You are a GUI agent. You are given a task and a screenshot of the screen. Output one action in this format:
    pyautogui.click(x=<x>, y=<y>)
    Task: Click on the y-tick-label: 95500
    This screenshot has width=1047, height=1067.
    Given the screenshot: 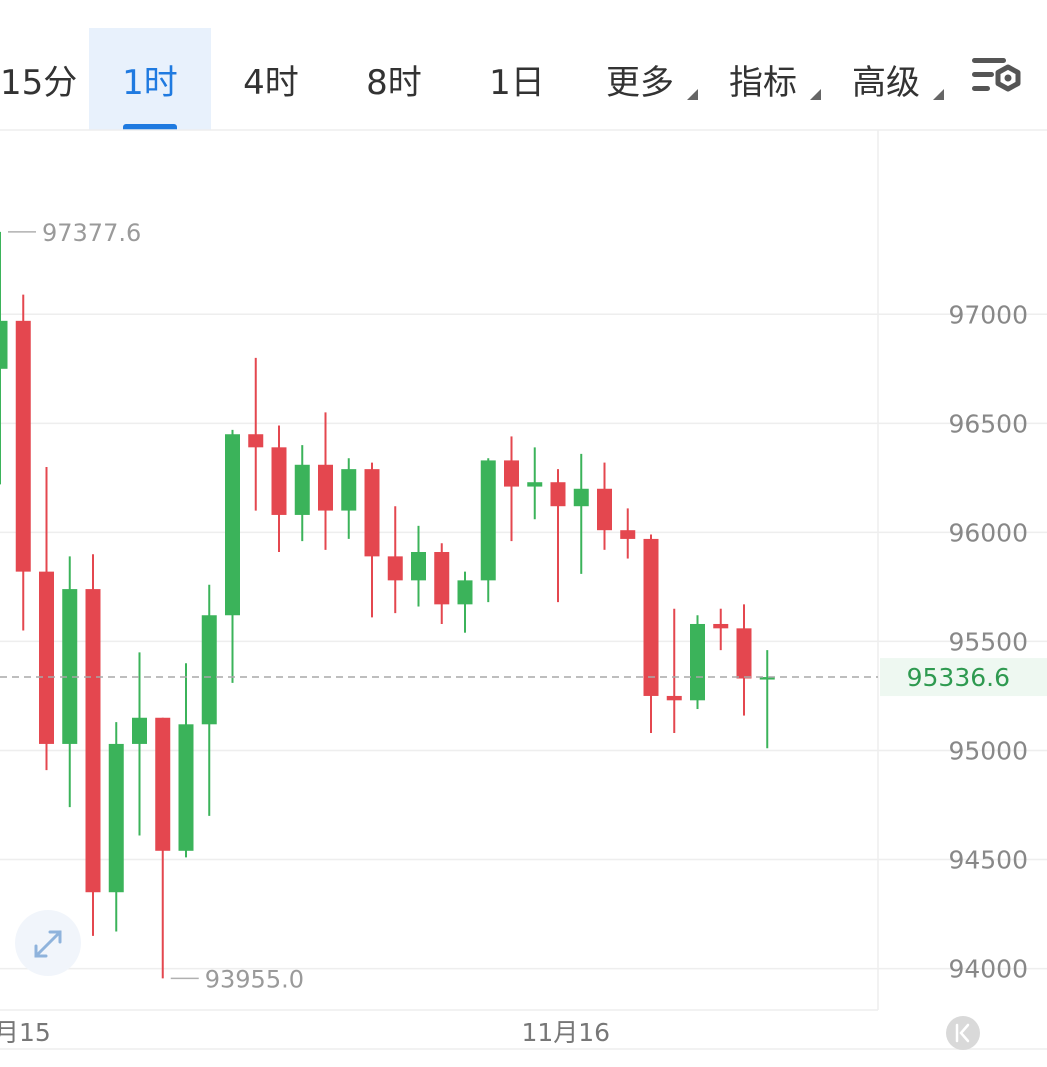 What is the action you would take?
    pyautogui.click(x=988, y=641)
    